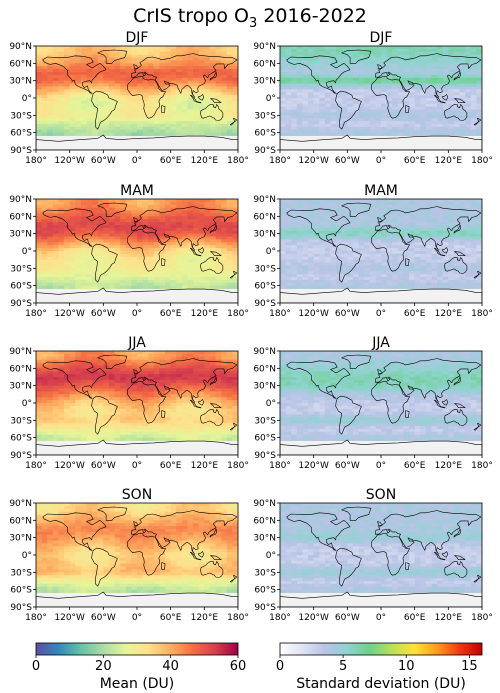 The height and width of the screenshot is (693, 500). I want to click on y-tick-label: 60°S, so click(265, 287).